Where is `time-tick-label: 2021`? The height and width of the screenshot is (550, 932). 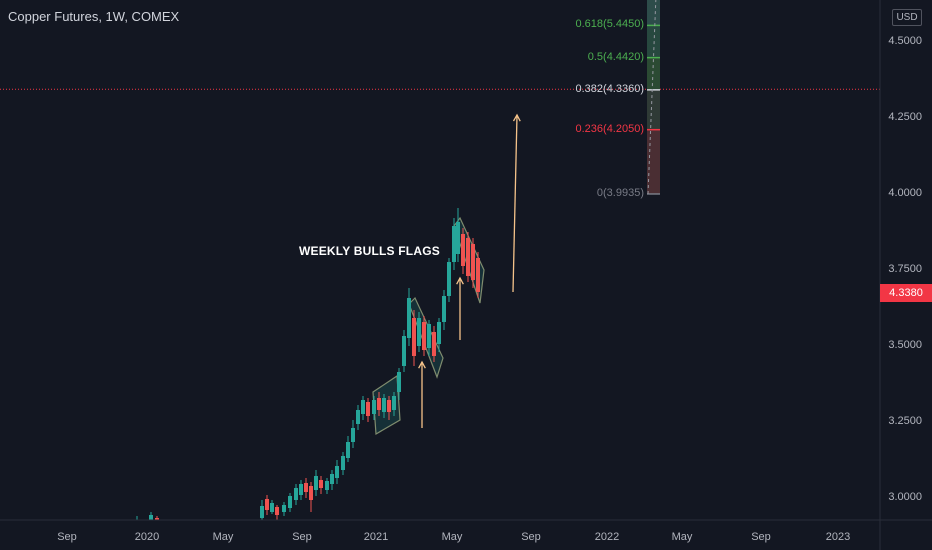
time-tick-label: 2021 is located at coordinates (376, 537).